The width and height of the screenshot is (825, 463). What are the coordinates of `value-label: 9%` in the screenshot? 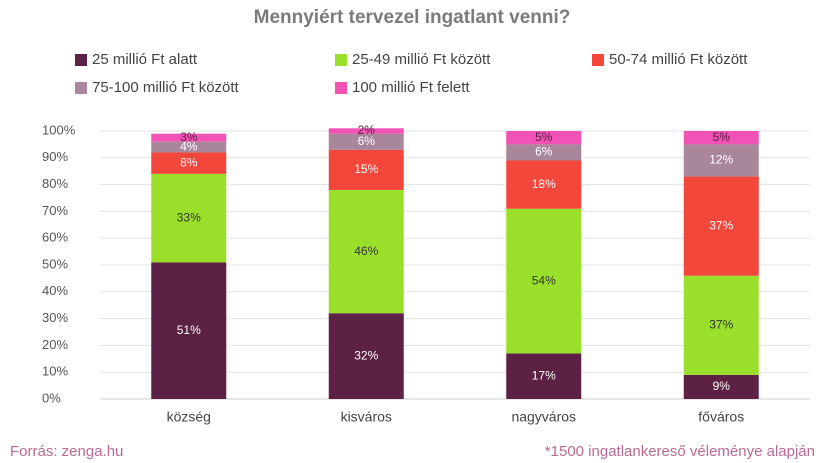 It's located at (722, 386).